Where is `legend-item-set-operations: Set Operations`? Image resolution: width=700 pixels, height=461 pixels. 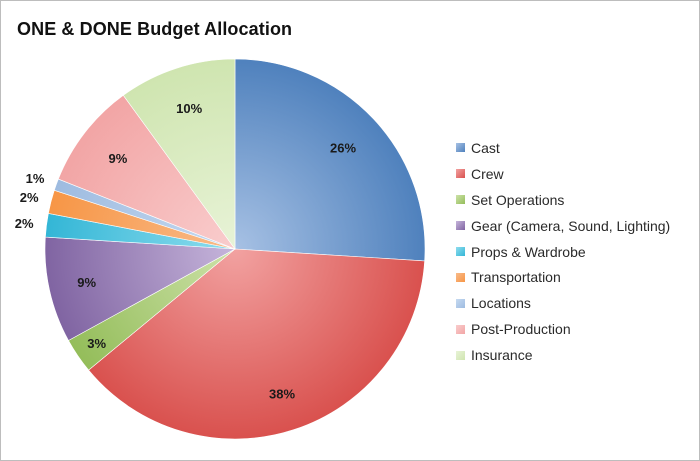
legend-item-set-operations: Set Operations is located at coordinates (563, 200).